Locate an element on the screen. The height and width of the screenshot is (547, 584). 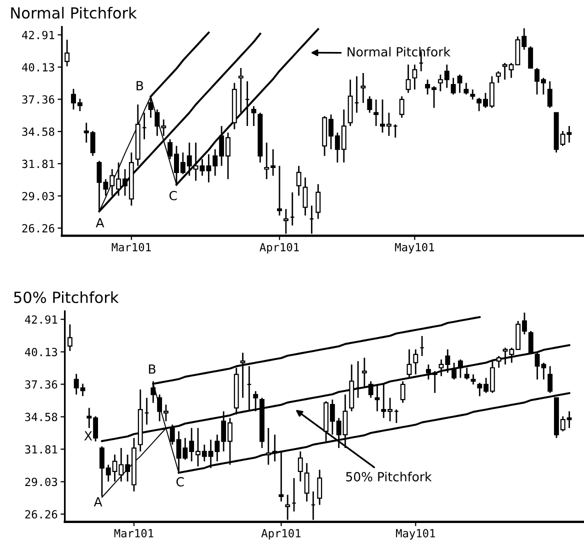
chart-title: 50% Pitchfork is located at coordinates (66, 297).